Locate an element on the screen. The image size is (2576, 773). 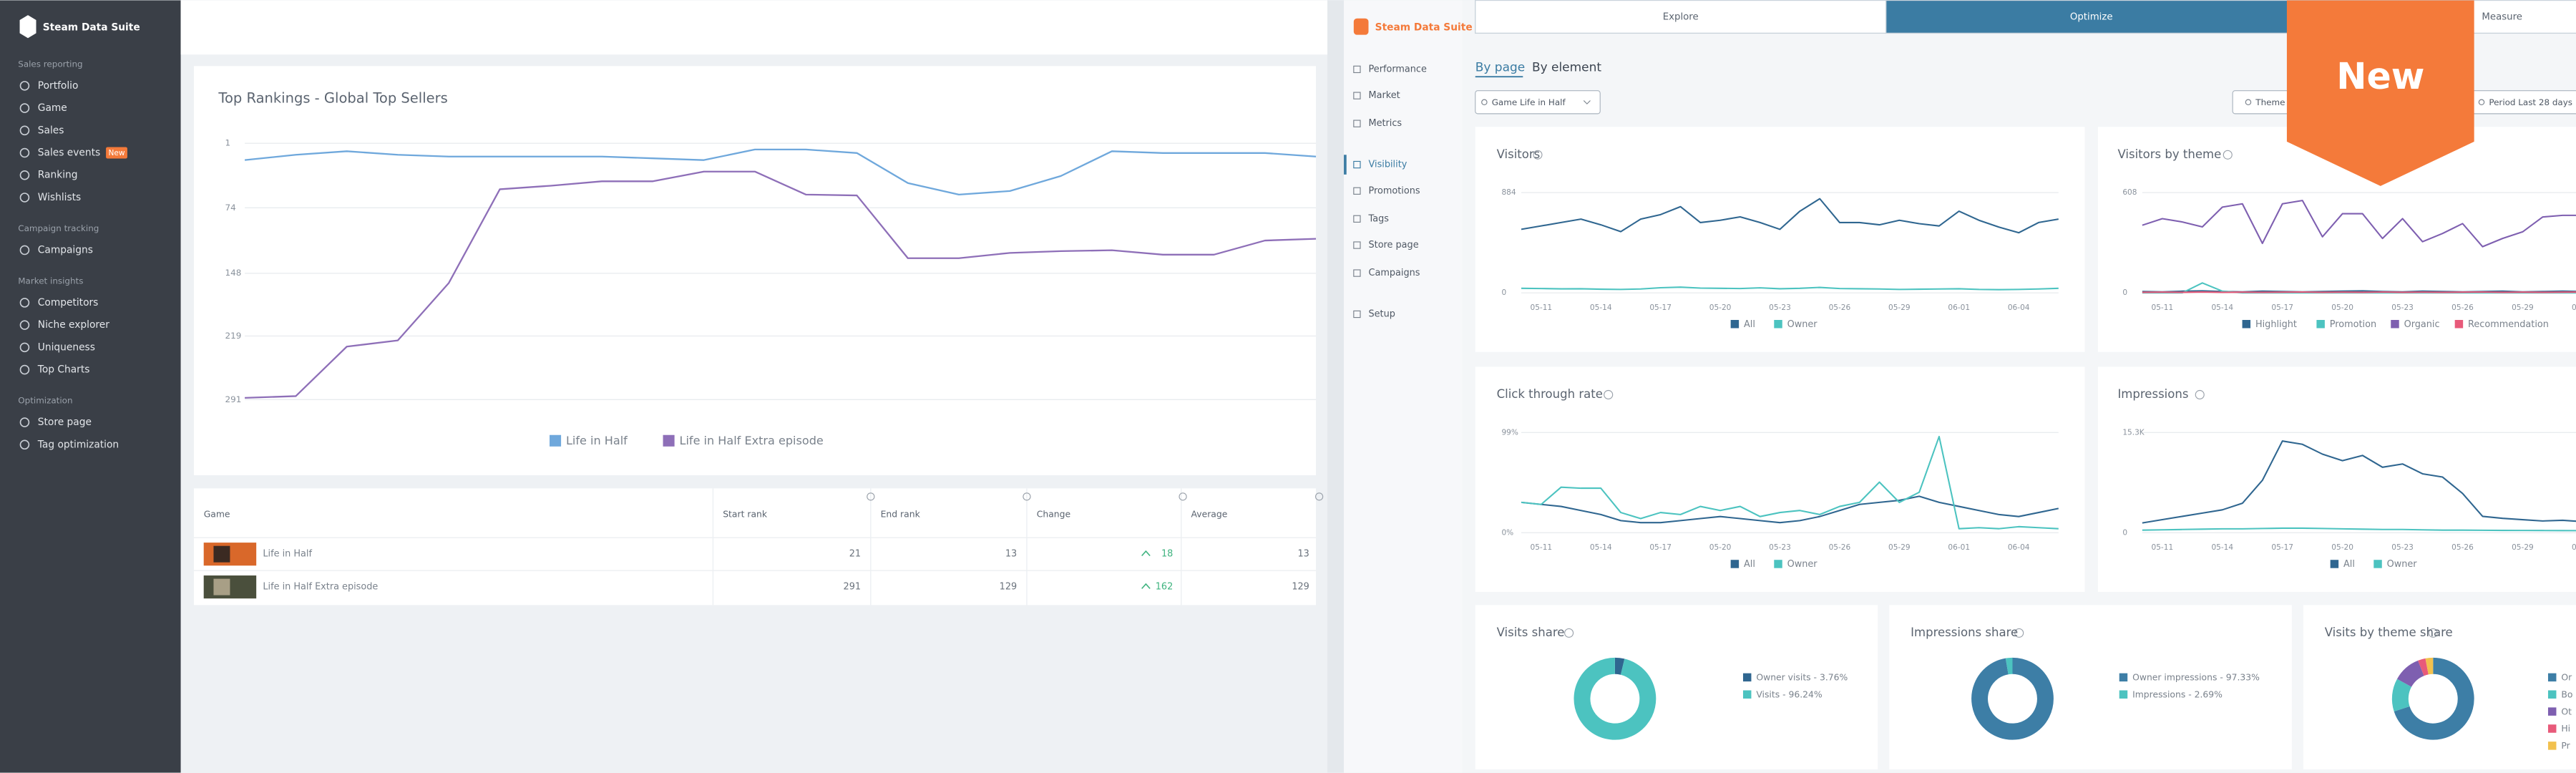
legend-label: Visits - 96.24% is located at coordinates (1789, 694).